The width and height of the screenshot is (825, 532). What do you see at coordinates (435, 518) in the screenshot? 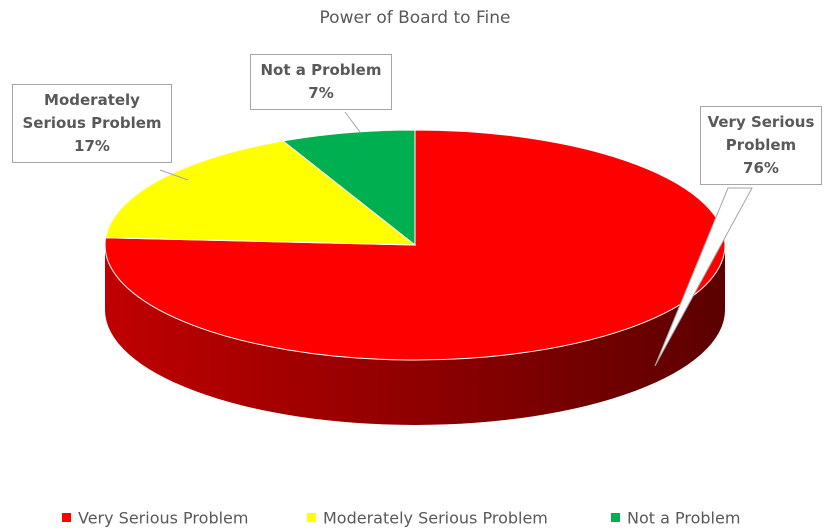
I see `legend-label: Moderately Serious Problem` at bounding box center [435, 518].